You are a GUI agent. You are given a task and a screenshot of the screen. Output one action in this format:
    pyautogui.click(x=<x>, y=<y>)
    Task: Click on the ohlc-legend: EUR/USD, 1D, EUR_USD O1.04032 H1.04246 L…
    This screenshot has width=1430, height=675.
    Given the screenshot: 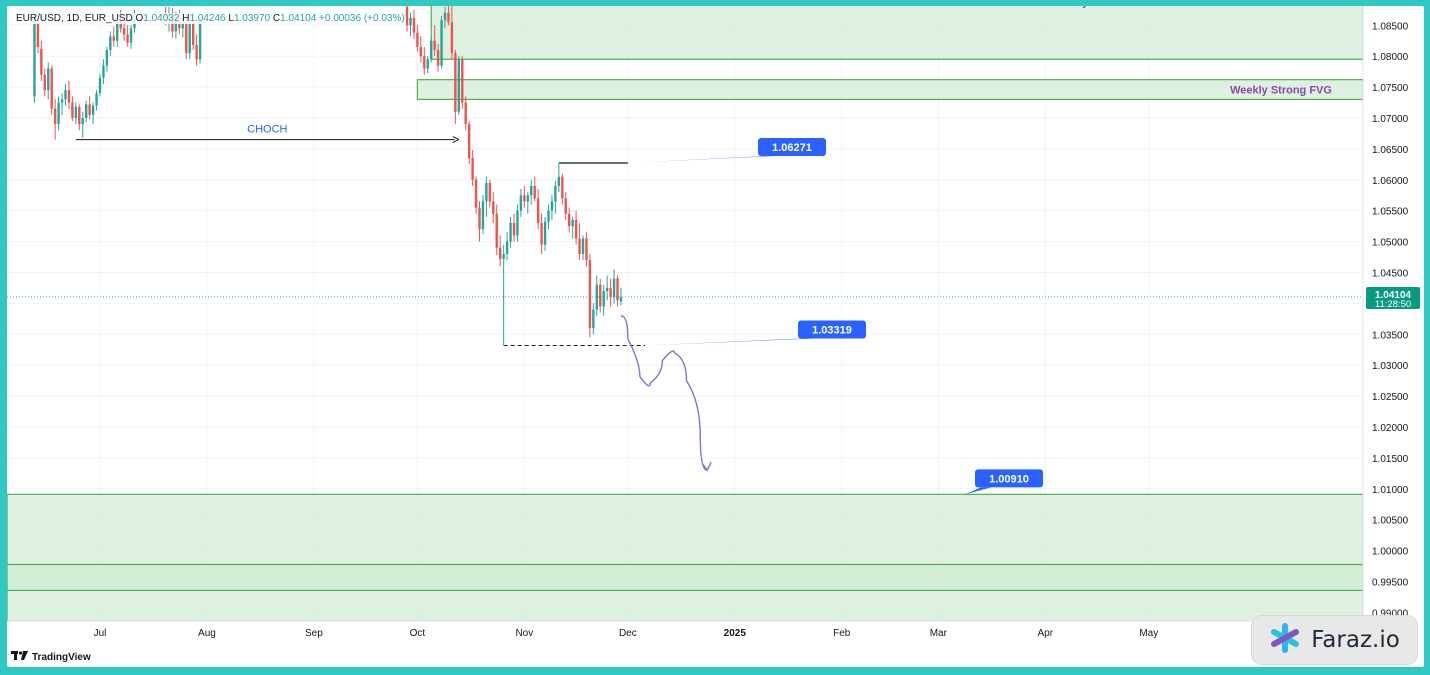 What is the action you would take?
    pyautogui.click(x=210, y=18)
    